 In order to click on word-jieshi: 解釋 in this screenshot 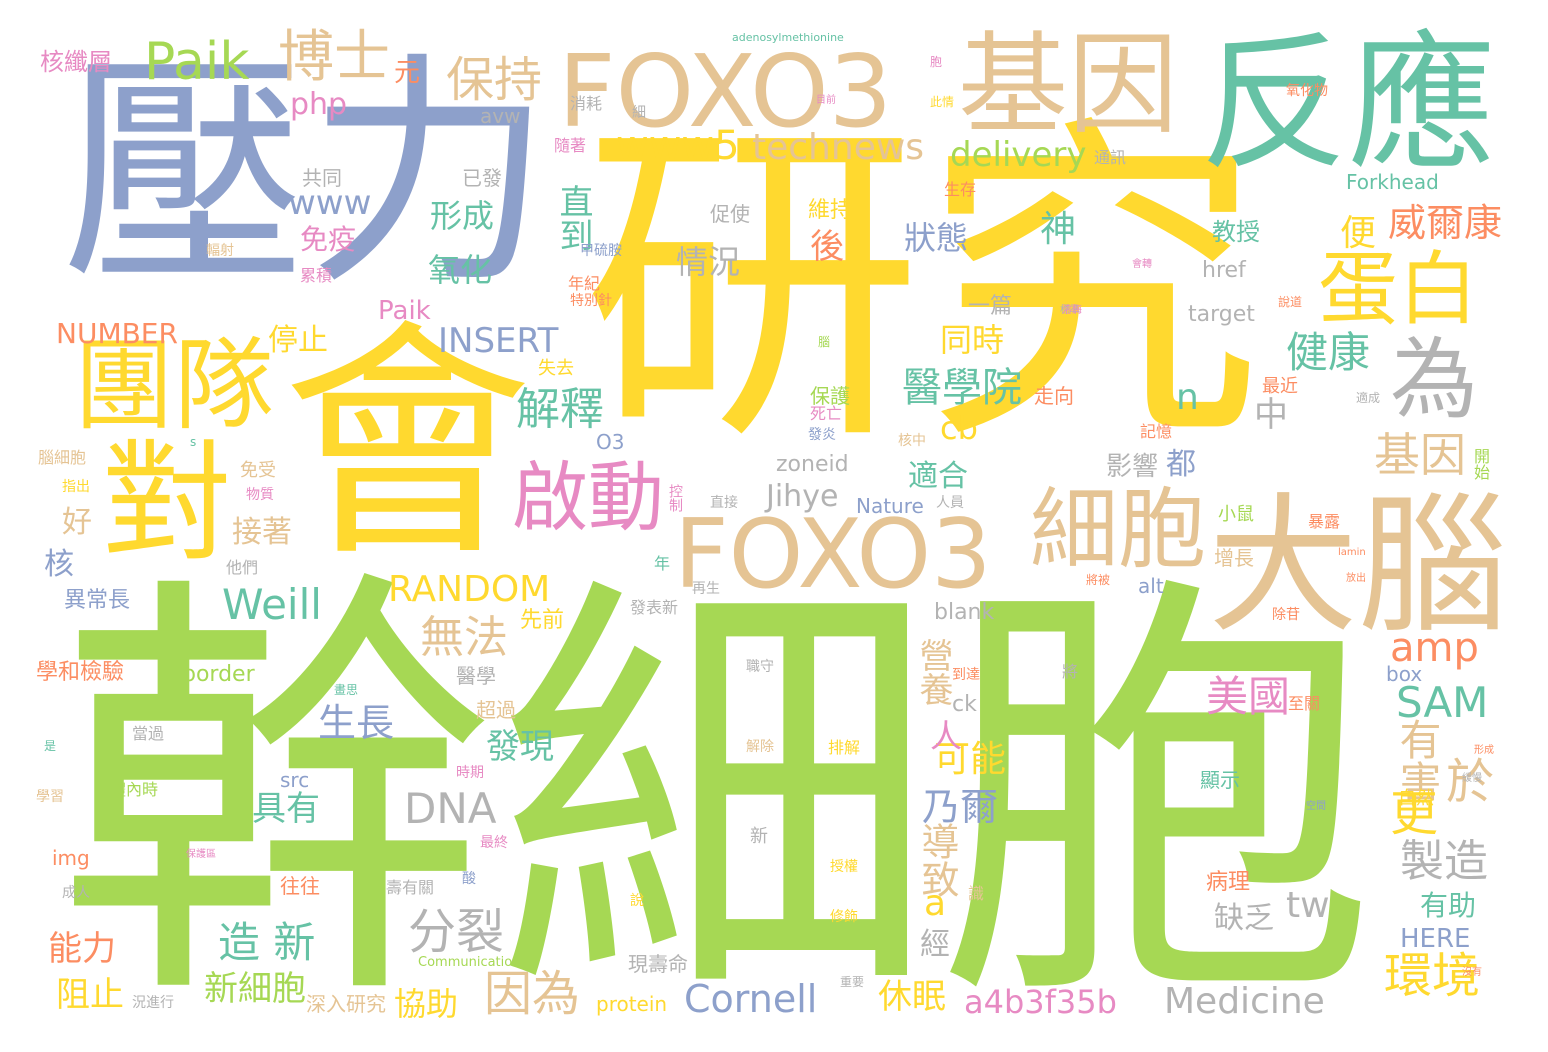, I will do `click(560, 409)`.